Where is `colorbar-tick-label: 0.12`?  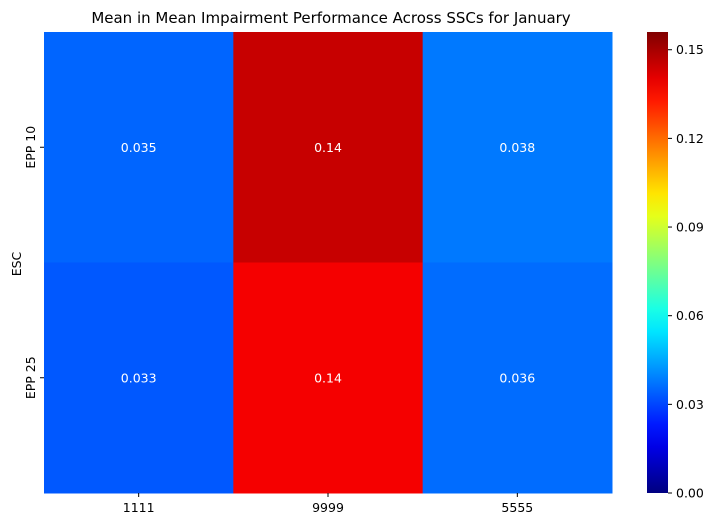
colorbar-tick-label: 0.12 is located at coordinates (690, 138).